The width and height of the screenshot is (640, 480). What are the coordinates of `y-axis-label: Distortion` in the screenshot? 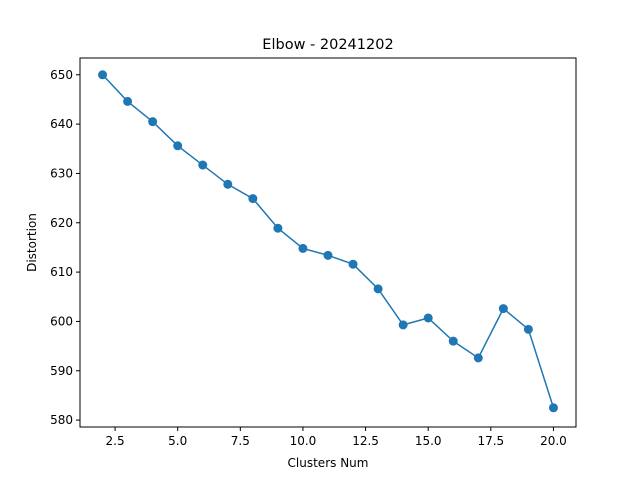 It's located at (32, 242).